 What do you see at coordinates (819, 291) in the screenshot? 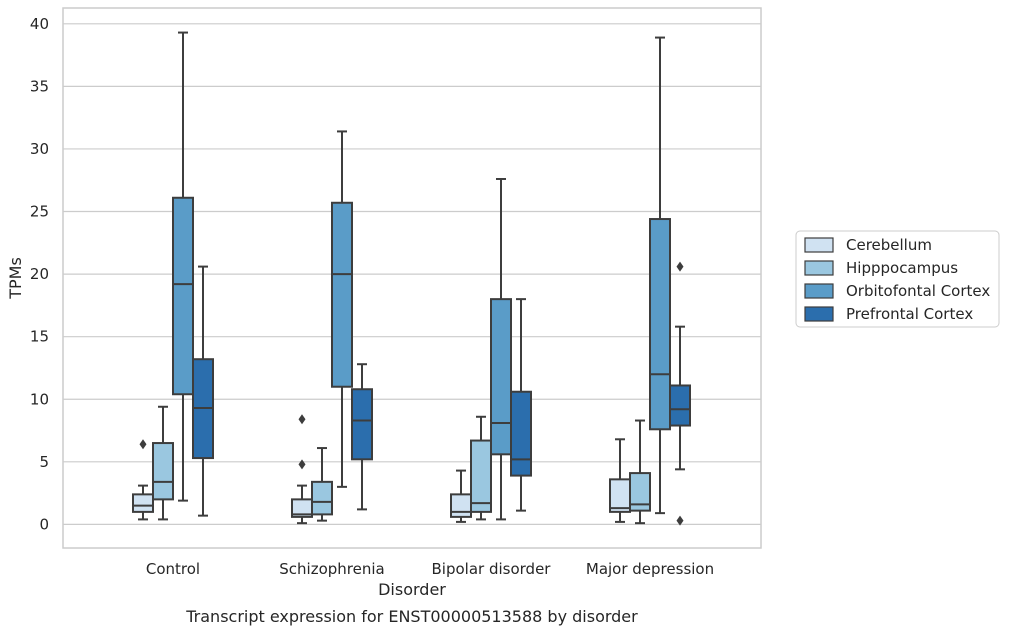
I see `legend-swatch-orbitofontal-cortex` at bounding box center [819, 291].